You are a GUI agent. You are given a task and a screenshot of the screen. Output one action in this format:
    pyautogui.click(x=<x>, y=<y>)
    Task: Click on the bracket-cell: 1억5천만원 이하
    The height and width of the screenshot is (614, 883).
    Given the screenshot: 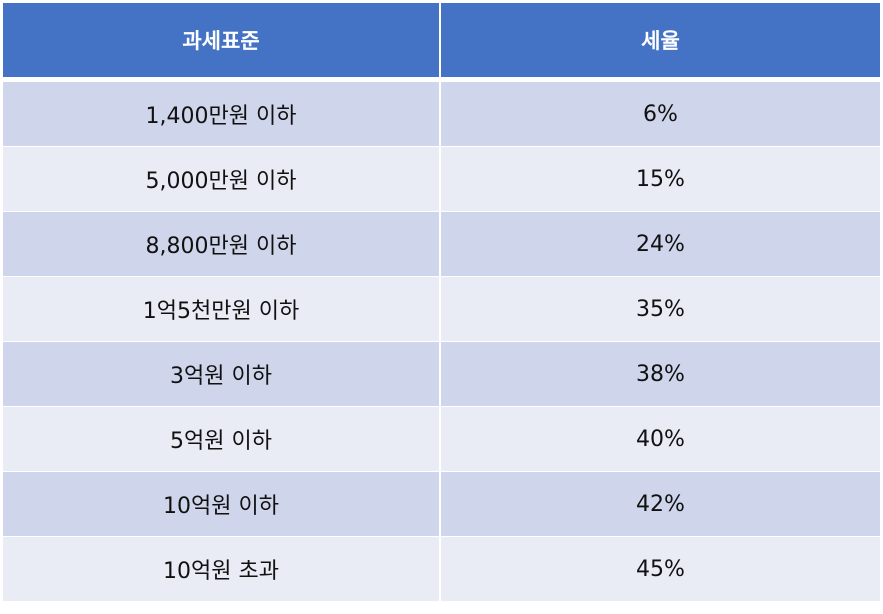 What is the action you would take?
    pyautogui.click(x=222, y=309)
    